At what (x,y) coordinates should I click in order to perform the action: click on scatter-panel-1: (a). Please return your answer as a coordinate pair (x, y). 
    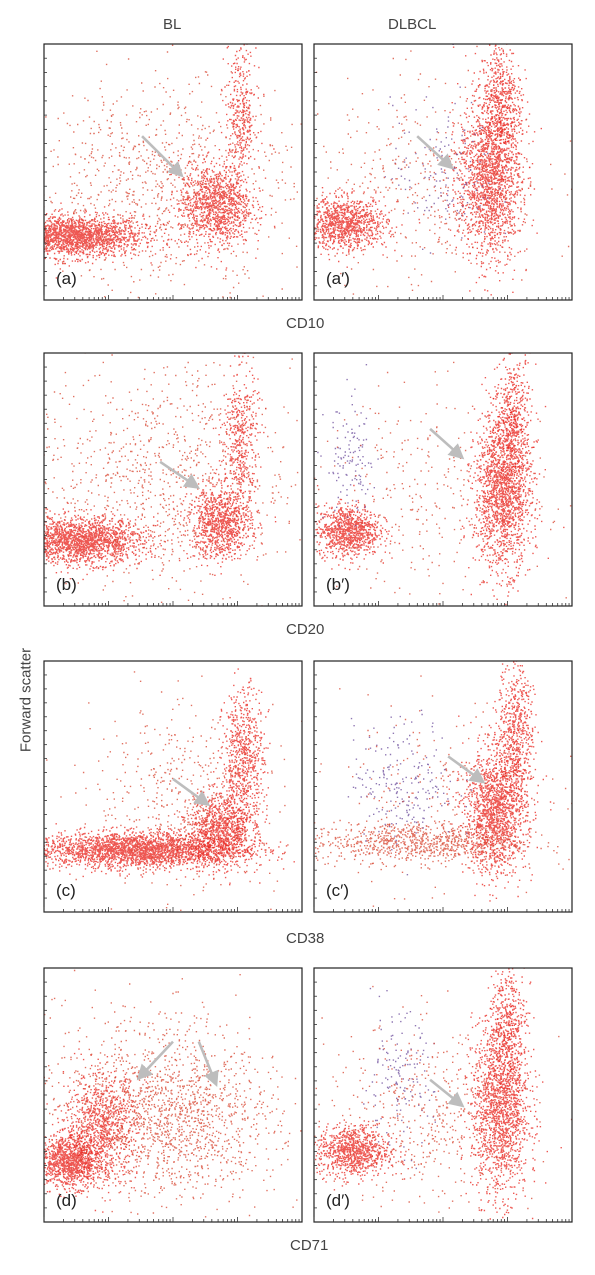
    Looking at the image, I should click on (173, 172).